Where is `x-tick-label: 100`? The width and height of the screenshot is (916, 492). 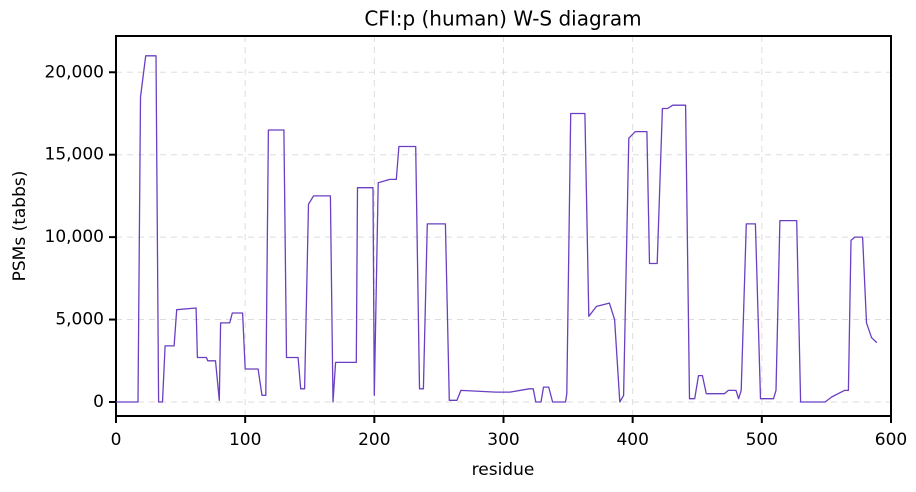
x-tick-label: 100 is located at coordinates (245, 440).